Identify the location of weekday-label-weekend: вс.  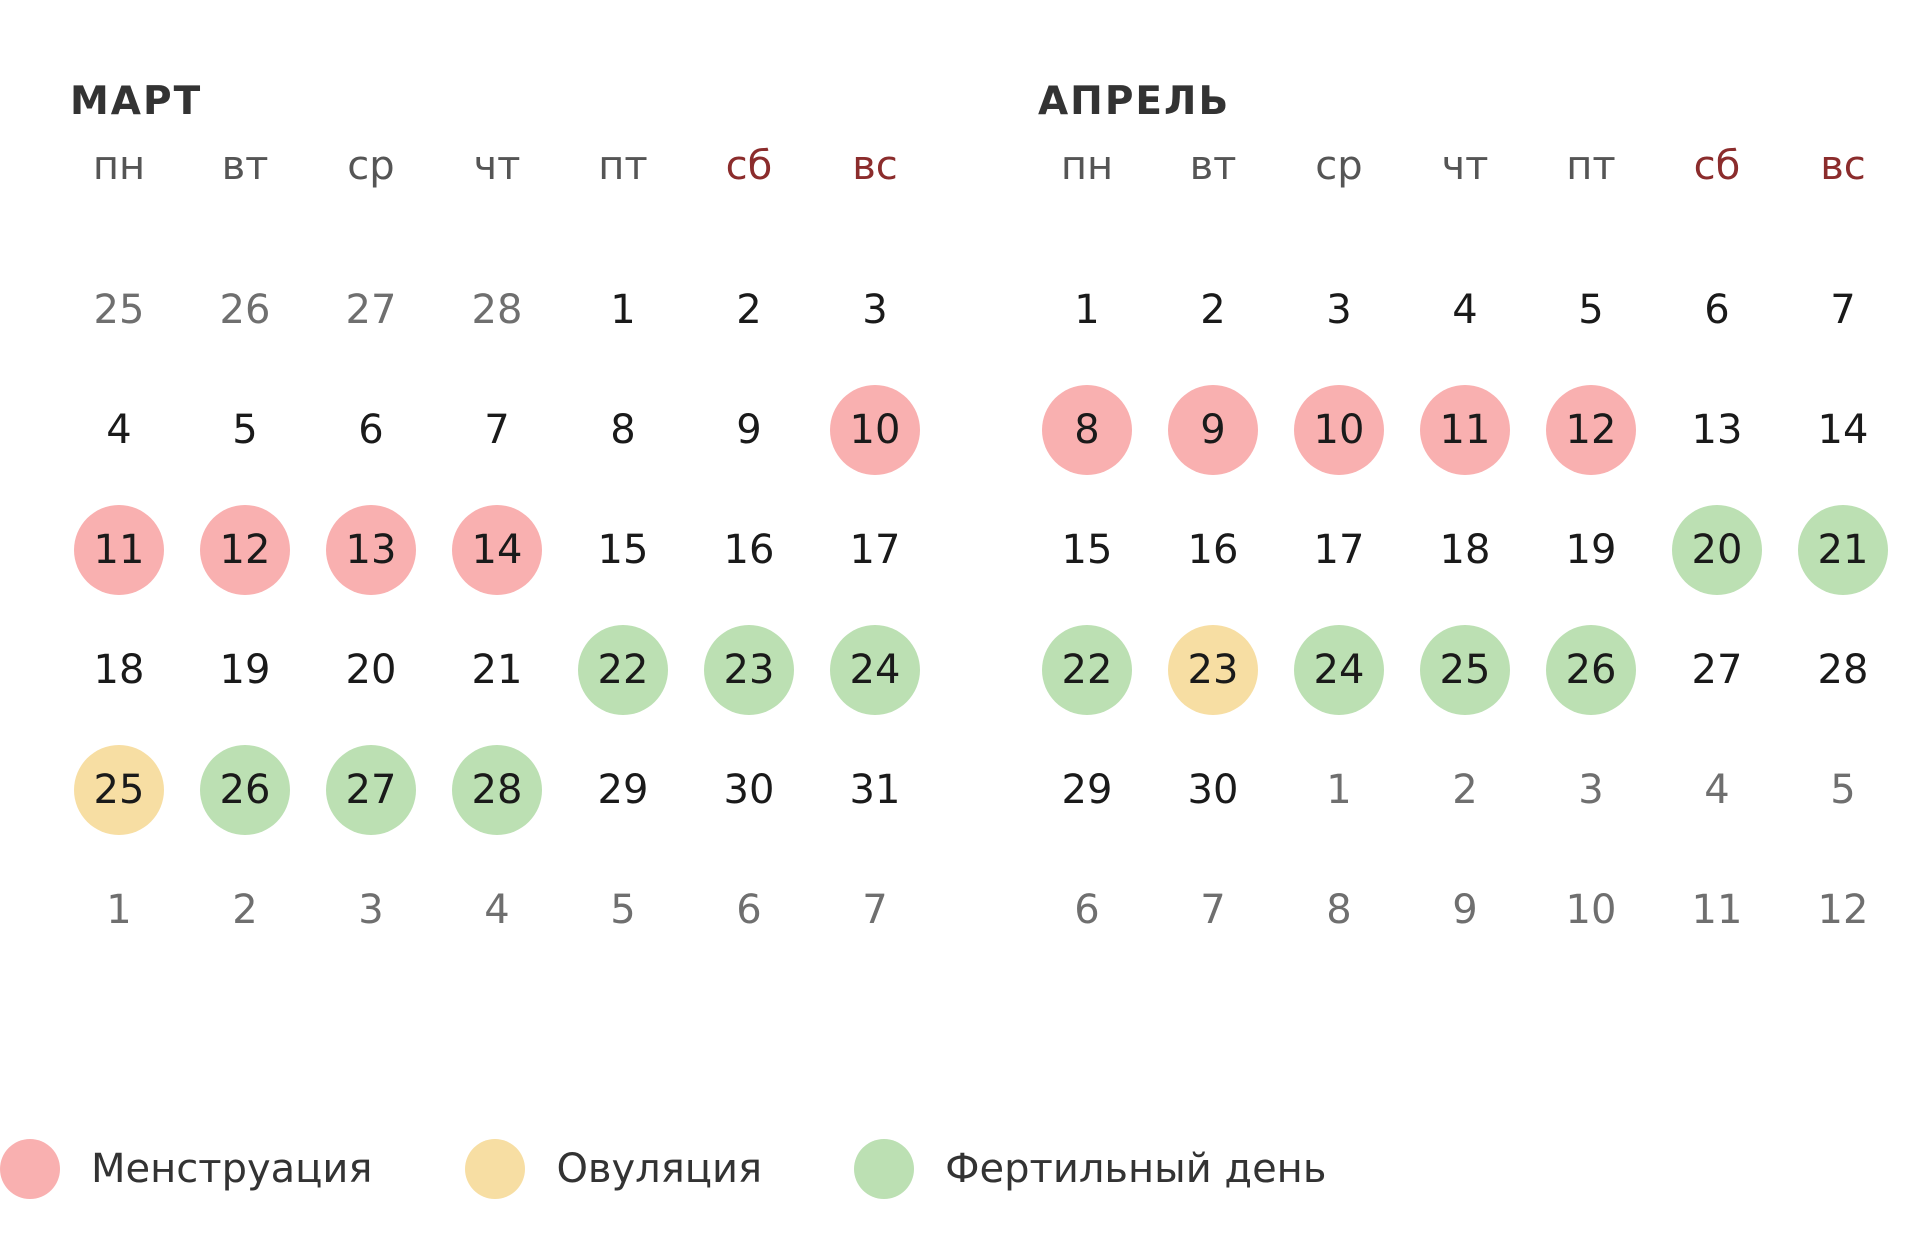
(875, 166).